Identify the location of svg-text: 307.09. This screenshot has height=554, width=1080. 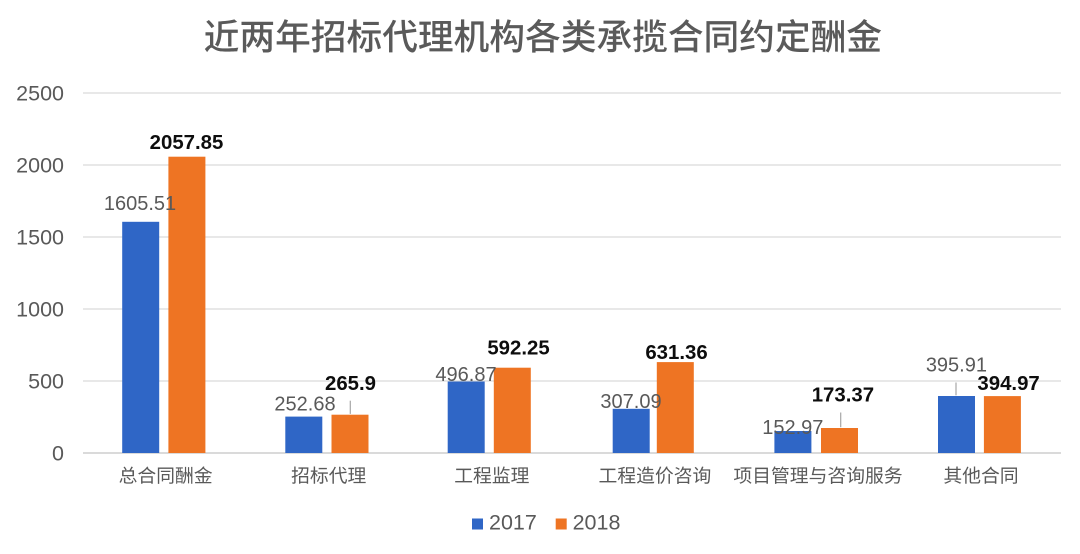
(630, 402).